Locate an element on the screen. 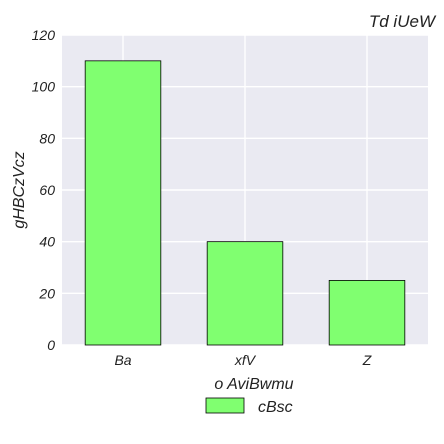 The height and width of the screenshot is (444, 444). x-tick-label: Ba is located at coordinates (122, 360).